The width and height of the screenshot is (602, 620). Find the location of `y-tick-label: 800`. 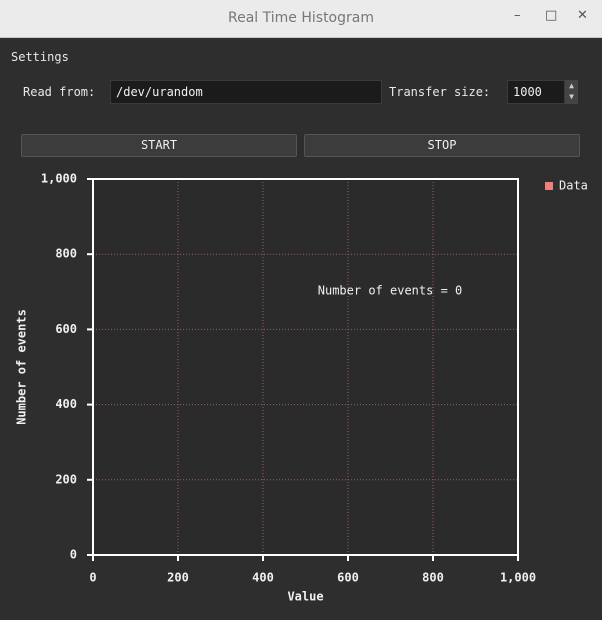

y-tick-label: 800 is located at coordinates (66, 254).